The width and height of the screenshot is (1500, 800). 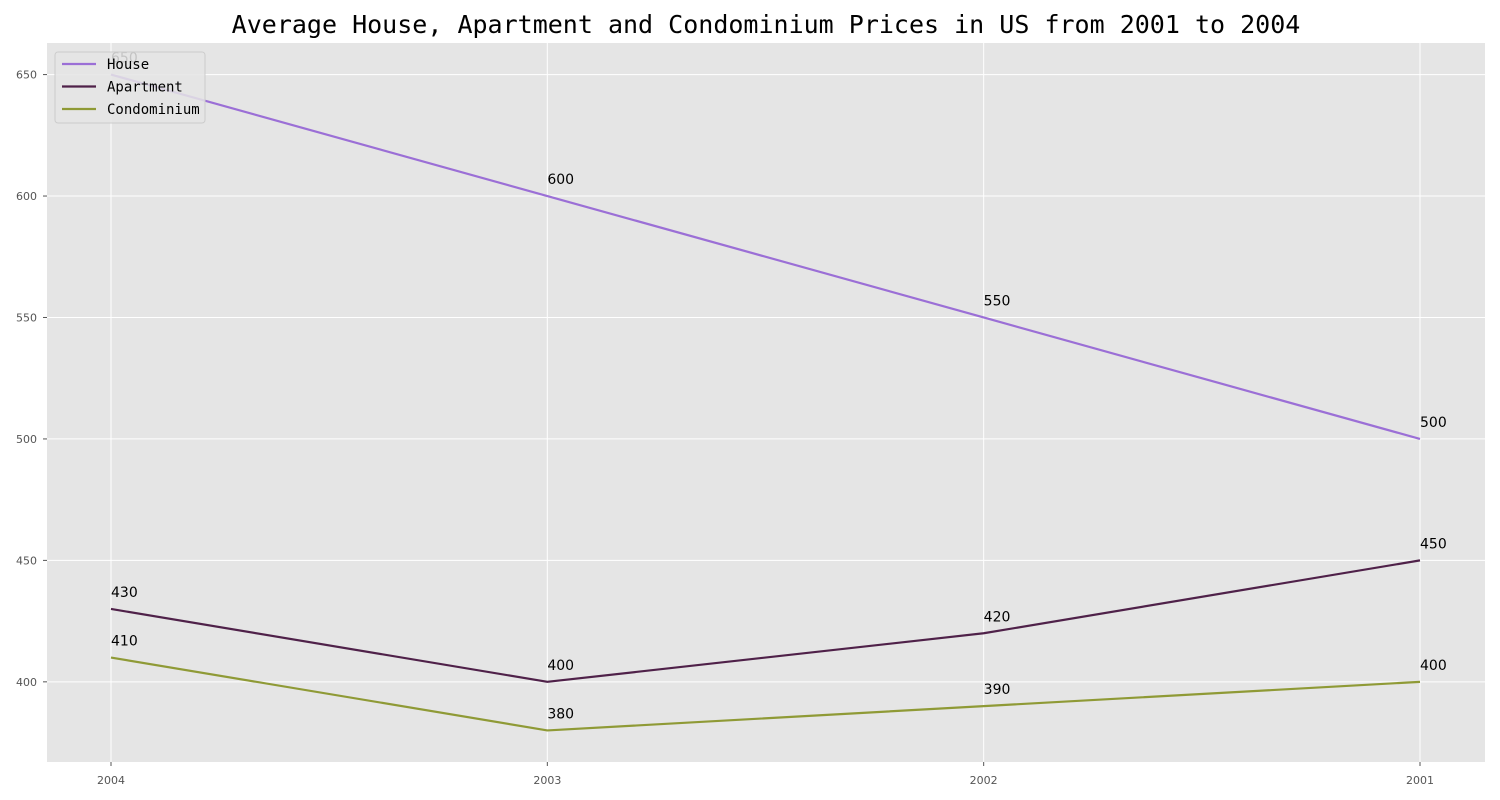 I want to click on data-label-apartment: 450, so click(x=1433, y=544).